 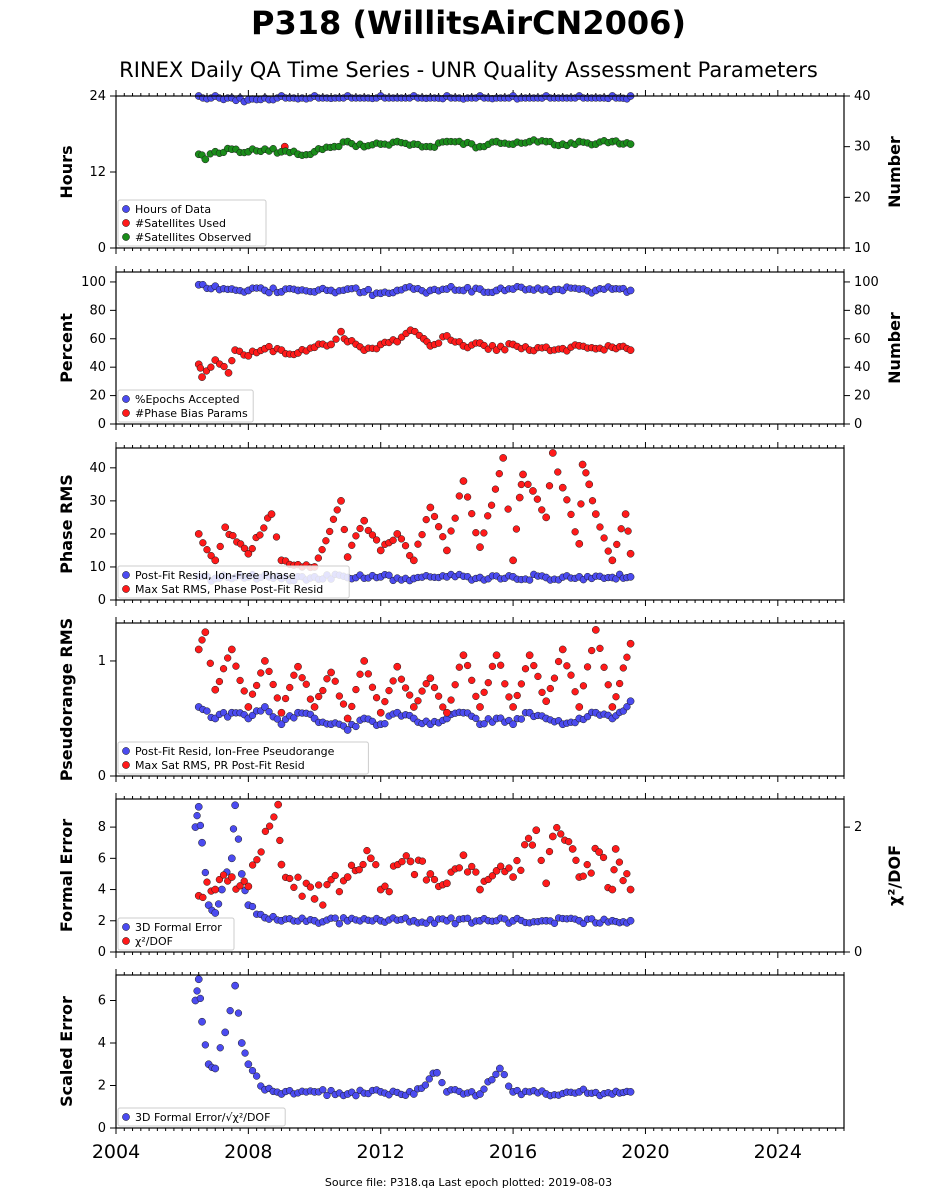 What do you see at coordinates (102, 1128) in the screenshot?
I see `y-tick-label: 0` at bounding box center [102, 1128].